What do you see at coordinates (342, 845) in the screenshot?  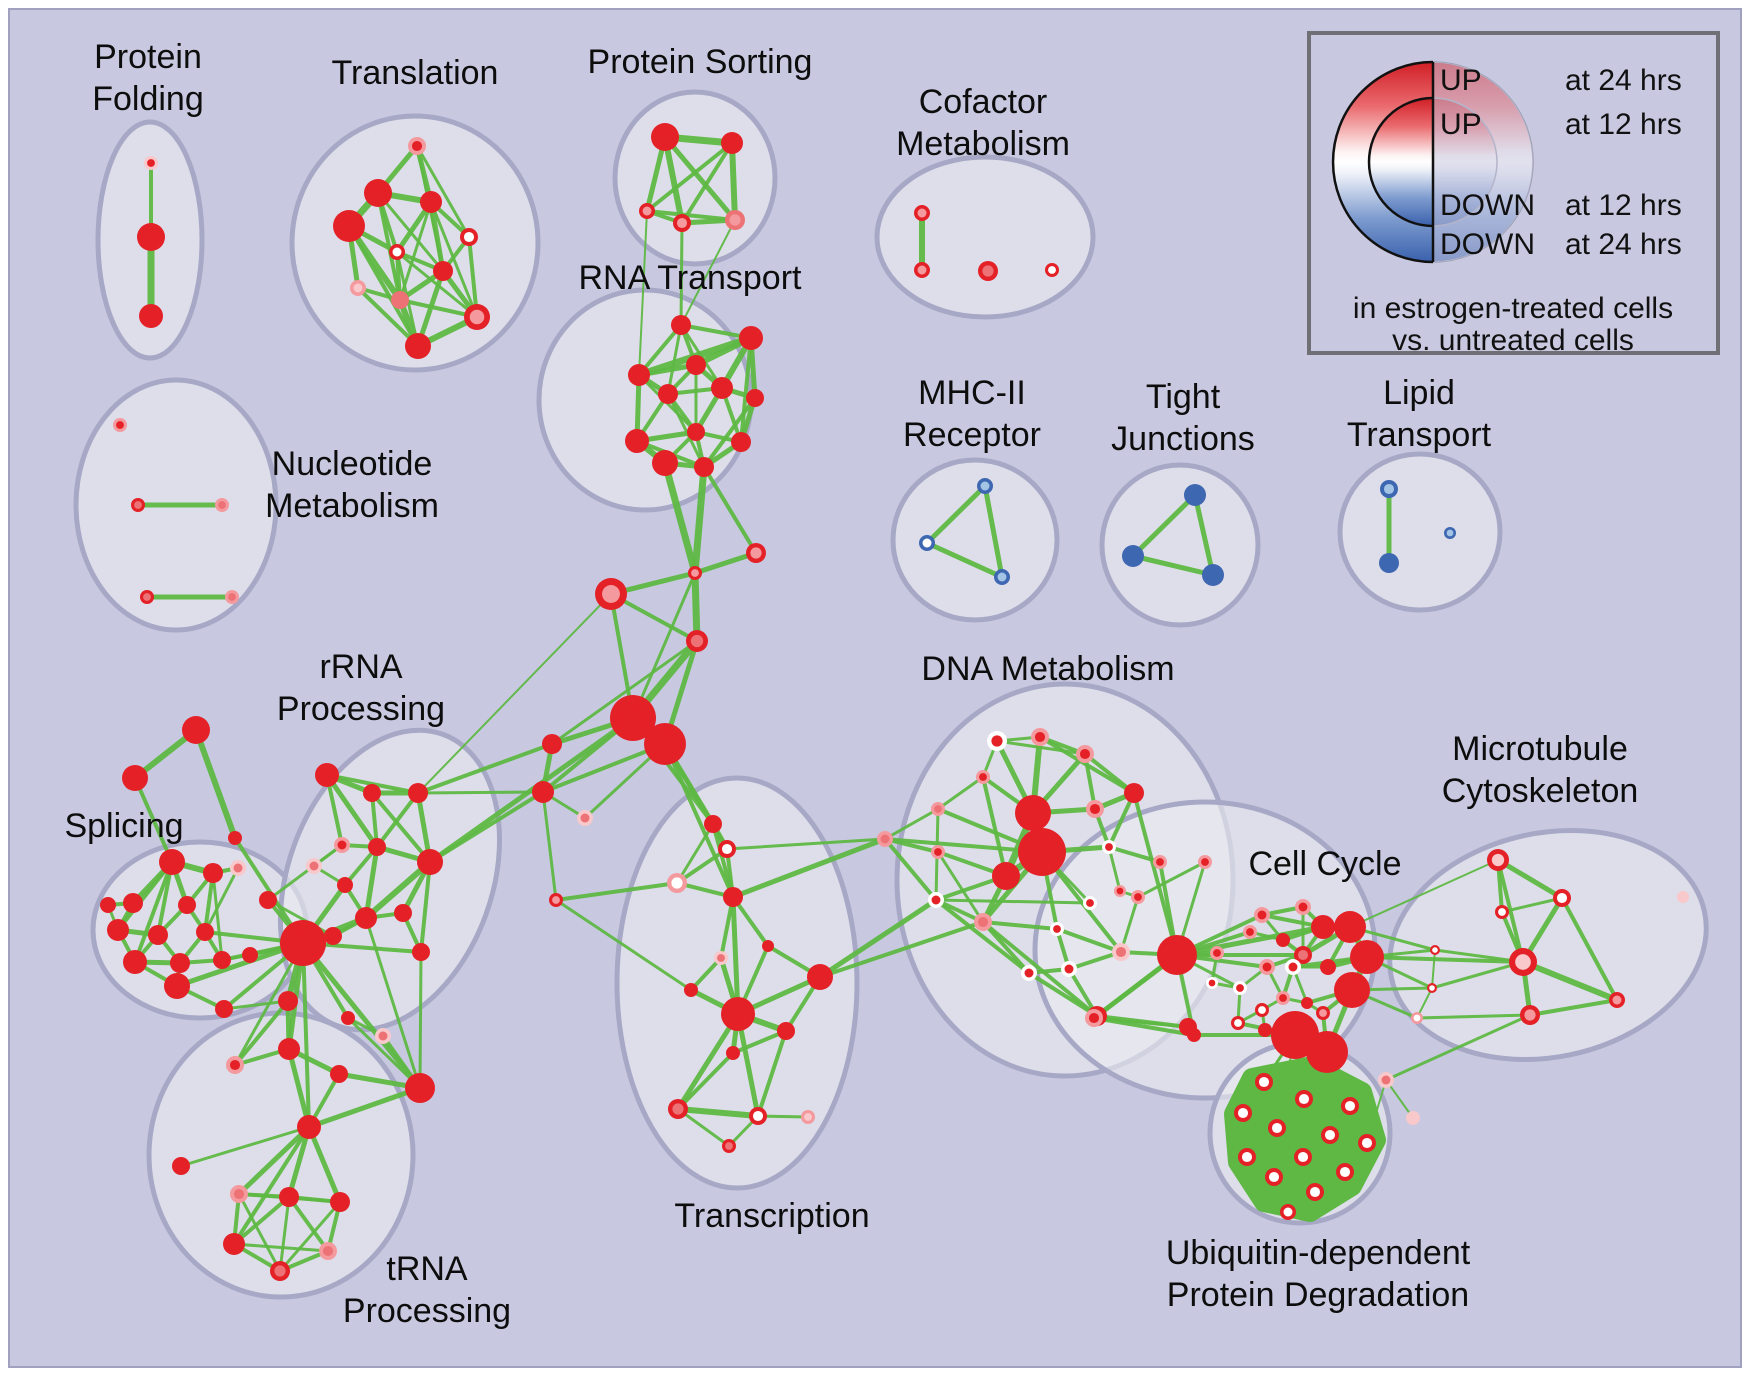 I see `node-rp4` at bounding box center [342, 845].